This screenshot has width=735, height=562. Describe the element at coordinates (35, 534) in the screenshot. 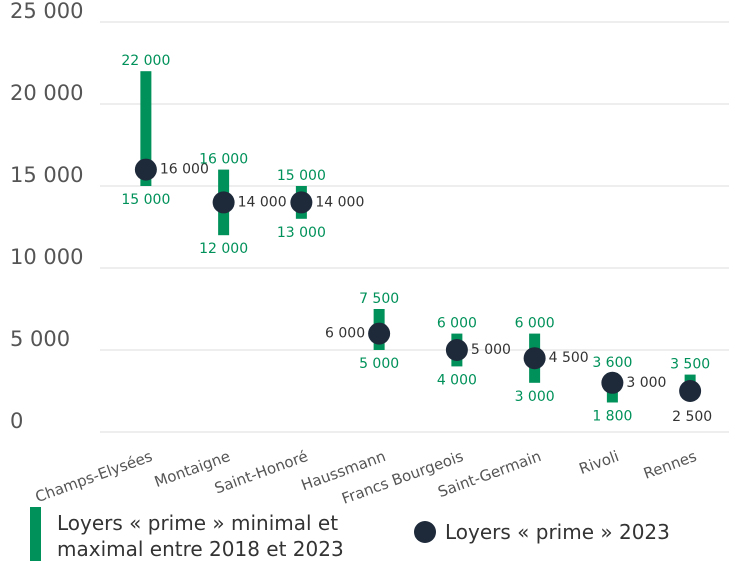

I see `legend-bar-swatch` at that location.